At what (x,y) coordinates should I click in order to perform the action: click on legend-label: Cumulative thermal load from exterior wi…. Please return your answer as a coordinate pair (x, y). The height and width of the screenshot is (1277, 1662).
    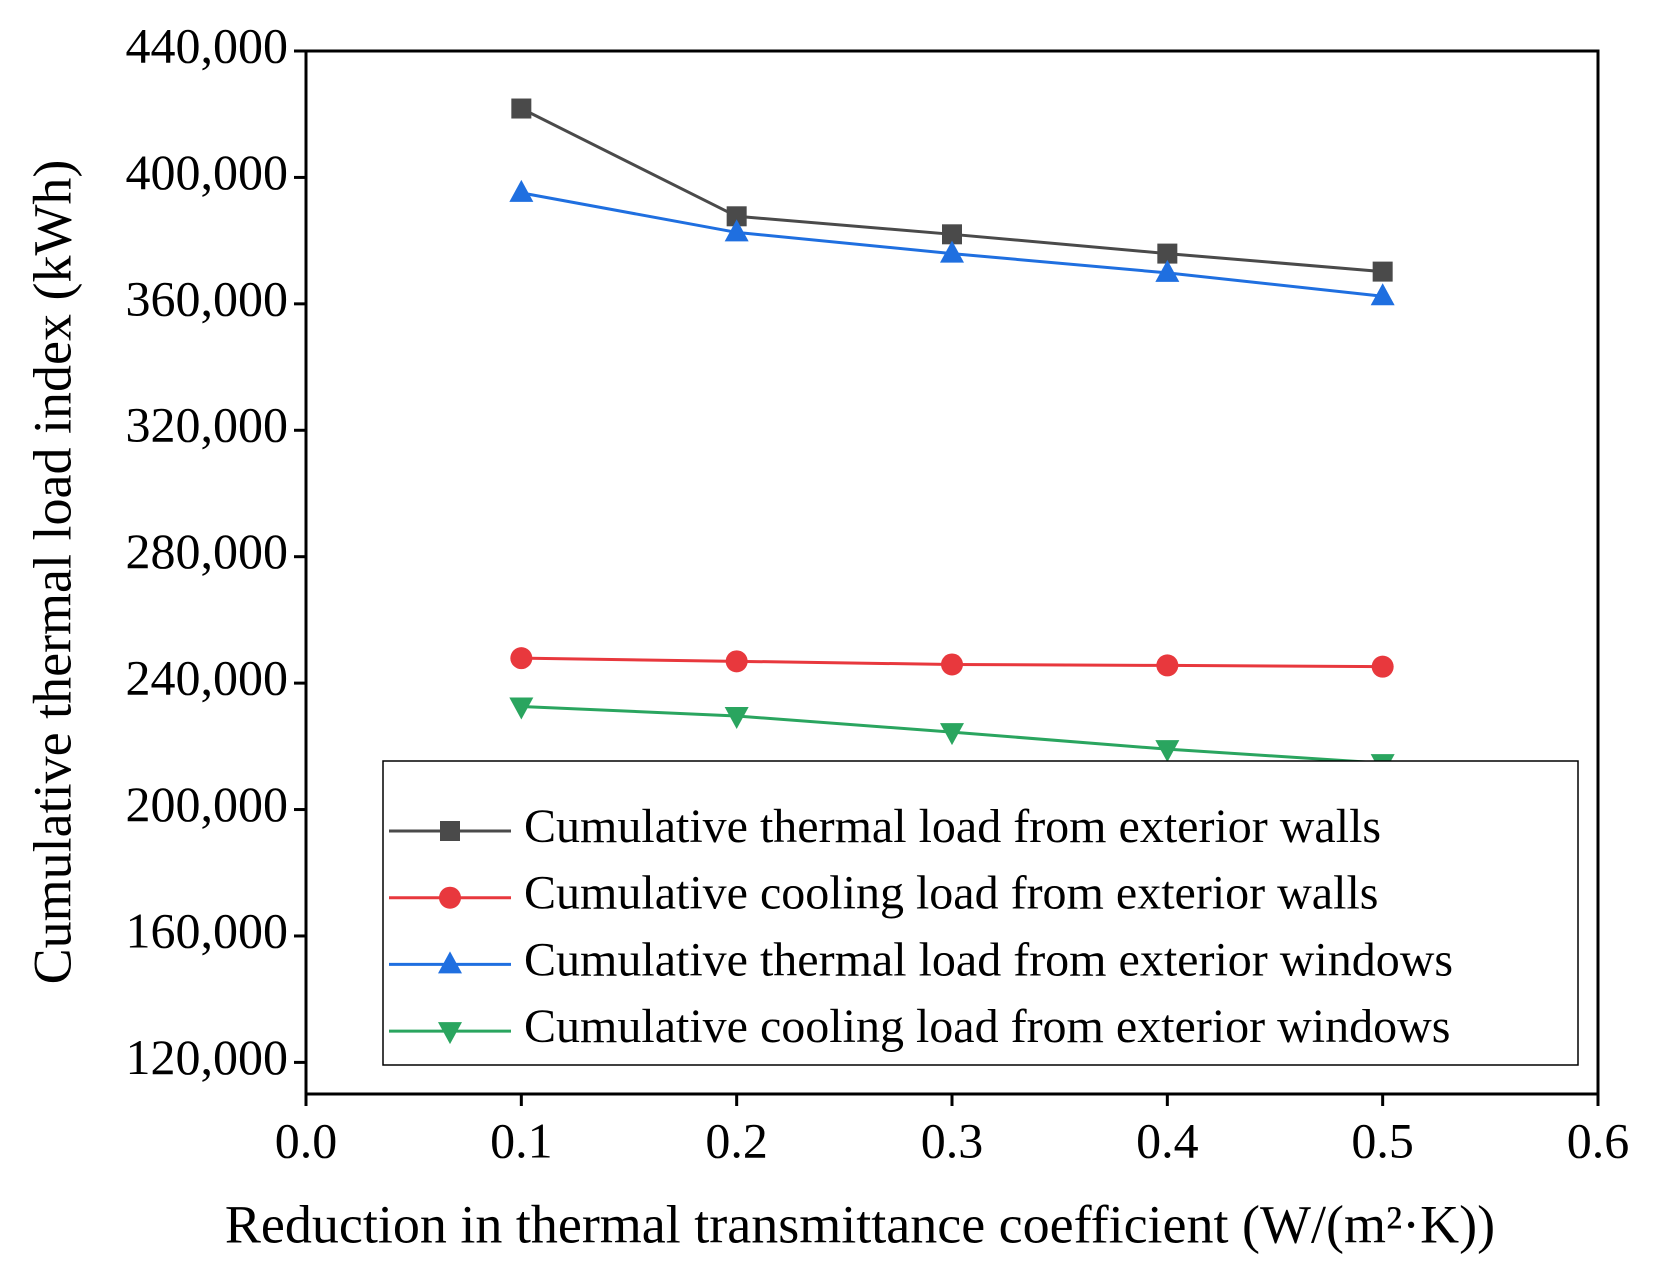
    Looking at the image, I should click on (988, 959).